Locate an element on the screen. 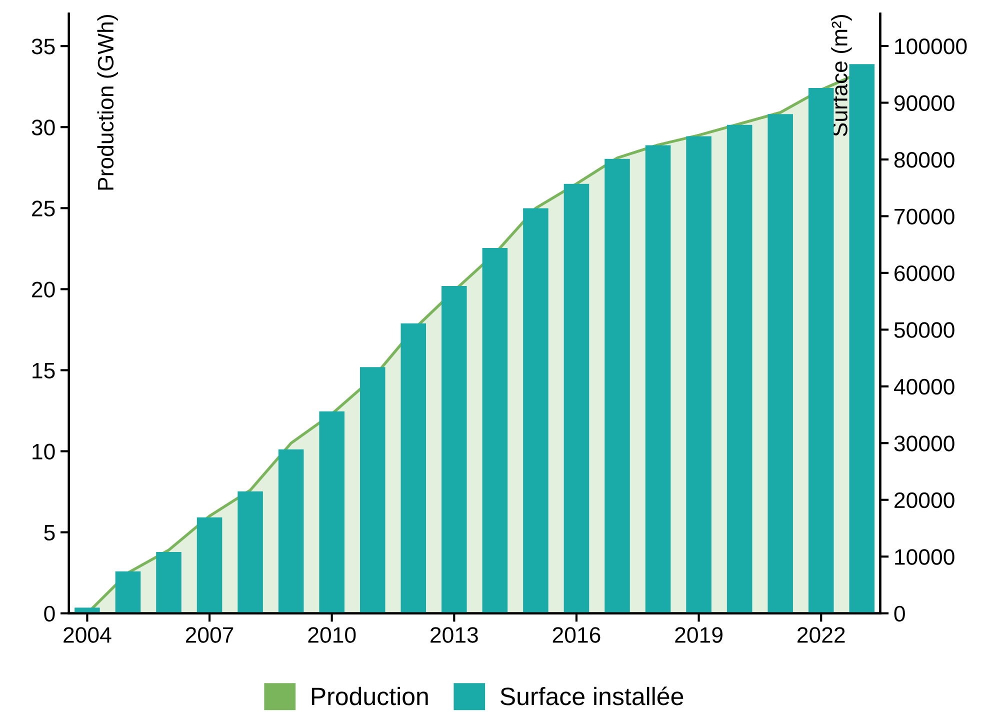 The height and width of the screenshot is (719, 998). y2-tick-label: 20000 is located at coordinates (924, 500).